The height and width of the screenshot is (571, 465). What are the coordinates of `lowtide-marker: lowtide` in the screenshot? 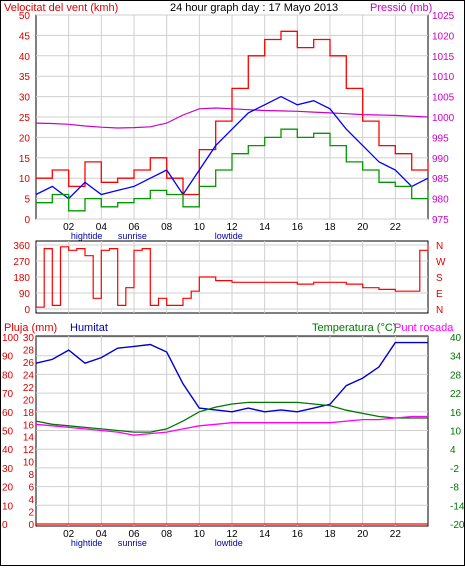 It's located at (229, 236).